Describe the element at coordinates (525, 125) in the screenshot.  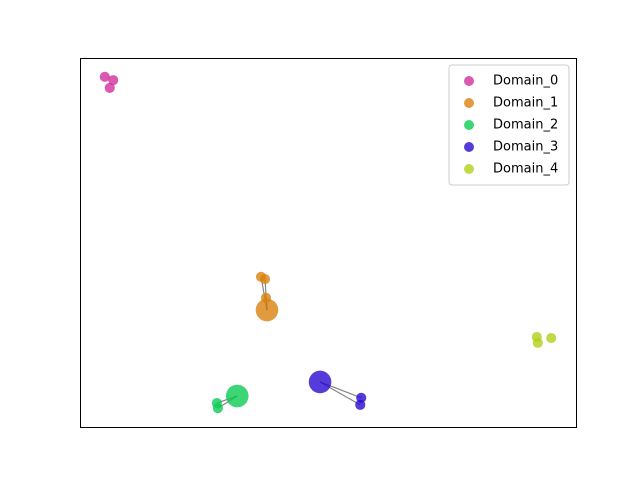
I see `legend-label: Domain_2` at that location.